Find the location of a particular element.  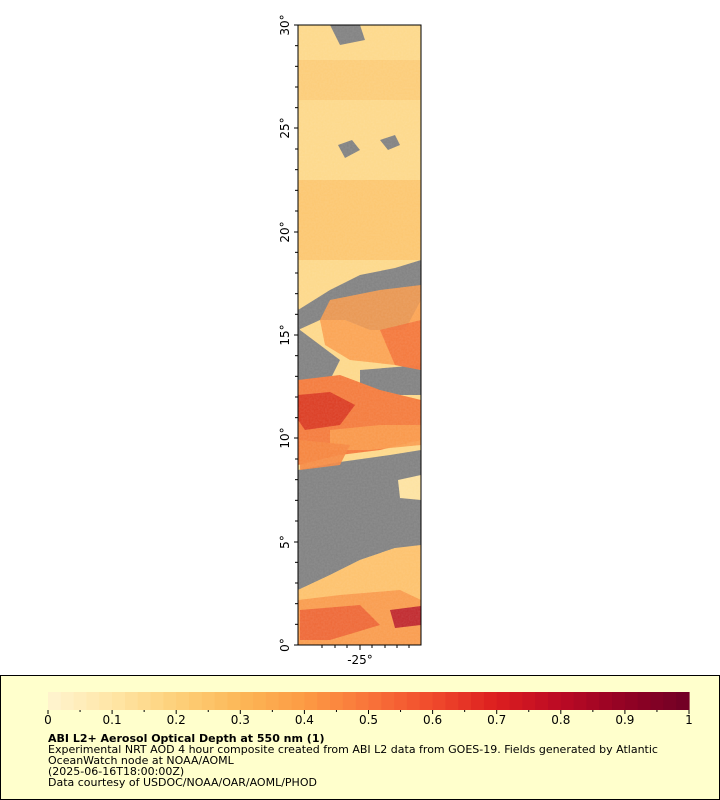

colorbar-tick-label: 0 is located at coordinates (48, 720).